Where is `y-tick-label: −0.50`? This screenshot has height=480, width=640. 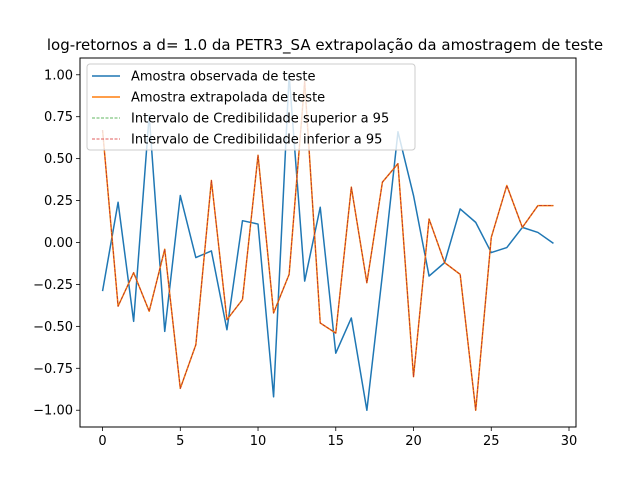
y-tick-label: −0.50 is located at coordinates (53, 327).